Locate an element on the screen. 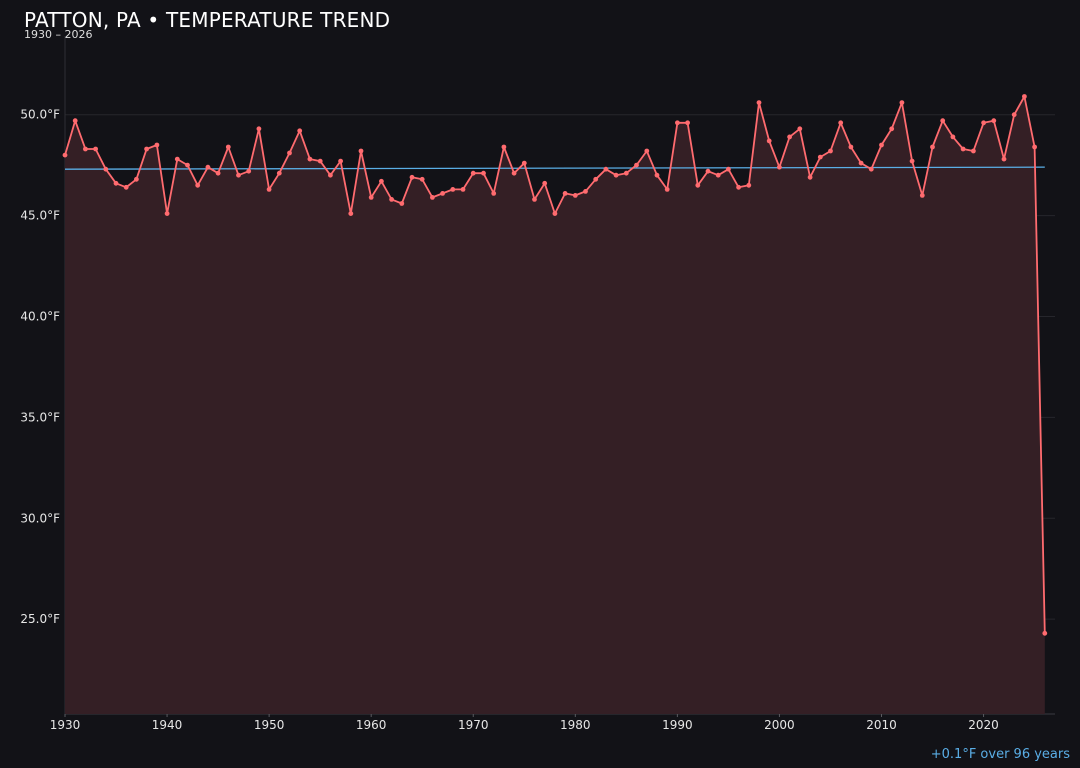 The width and height of the screenshot is (1080, 768). y-tick-label: 35.0°F is located at coordinates (40, 417).